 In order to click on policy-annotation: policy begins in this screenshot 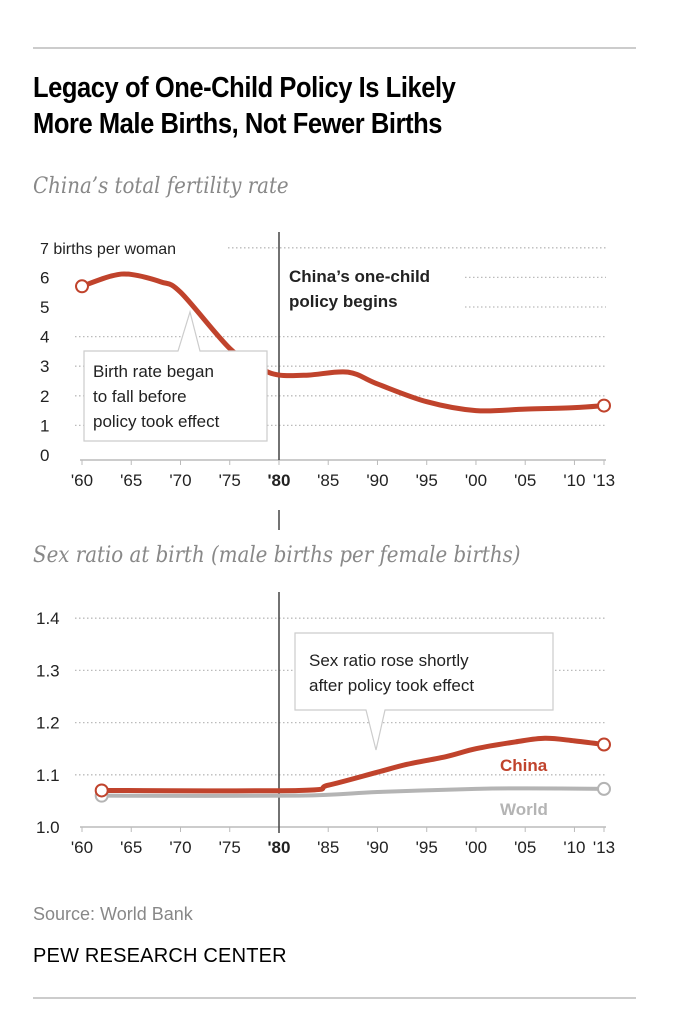, I will do `click(343, 301)`.